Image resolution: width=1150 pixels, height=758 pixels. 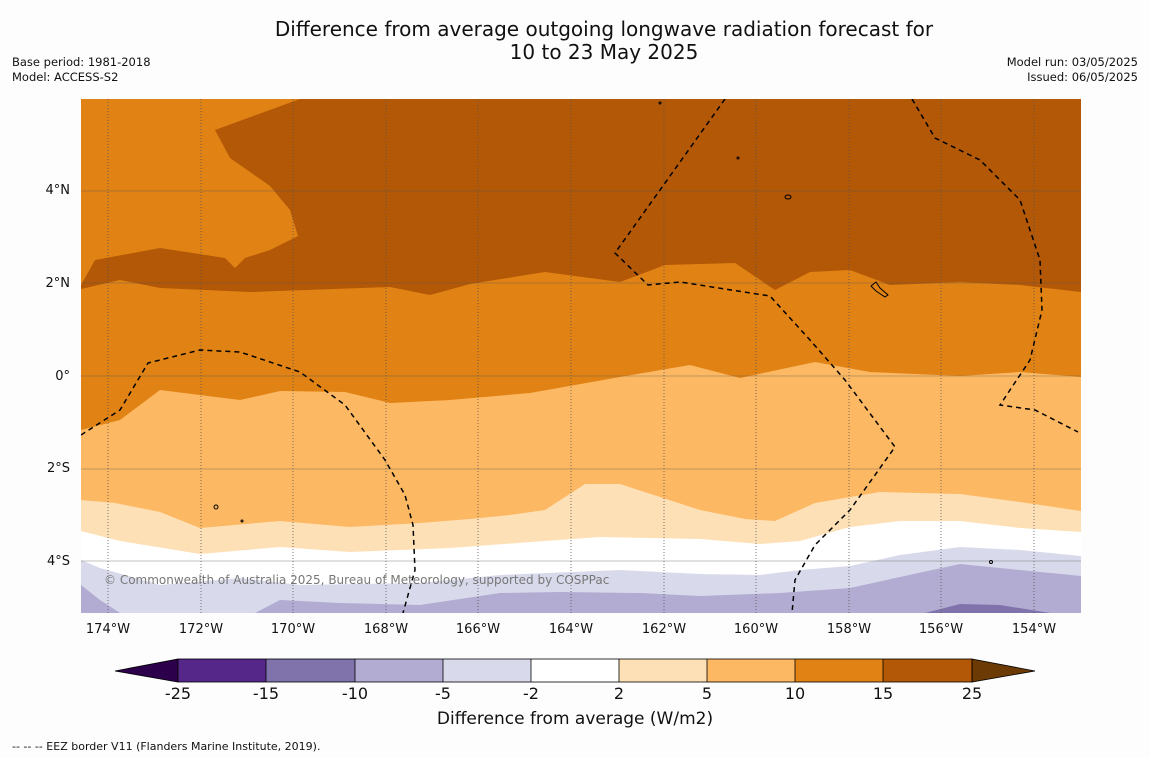 I want to click on colorbar-tick-label: -2, so click(x=531, y=693).